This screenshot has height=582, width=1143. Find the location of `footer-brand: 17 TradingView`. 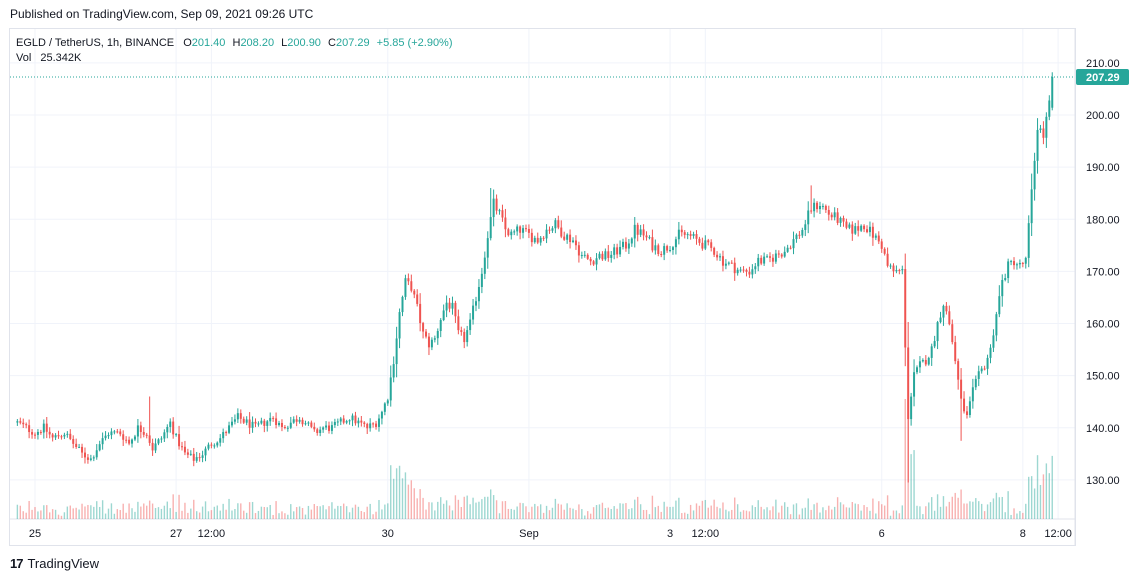

footer-brand: 17 TradingView is located at coordinates (54, 563).